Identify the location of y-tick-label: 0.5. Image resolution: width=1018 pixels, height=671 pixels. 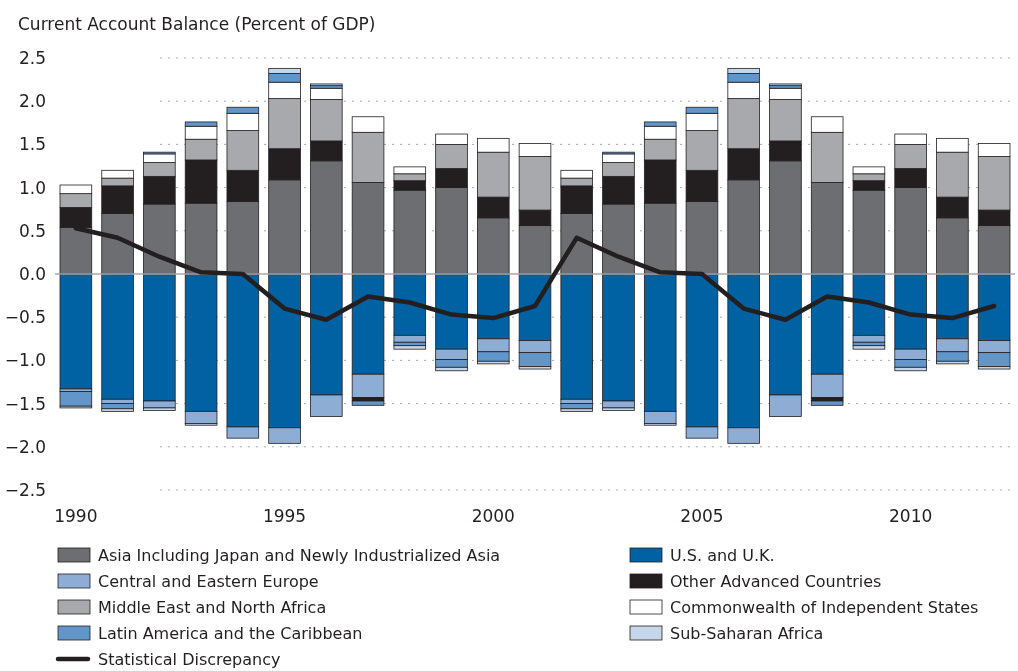
(32, 230).